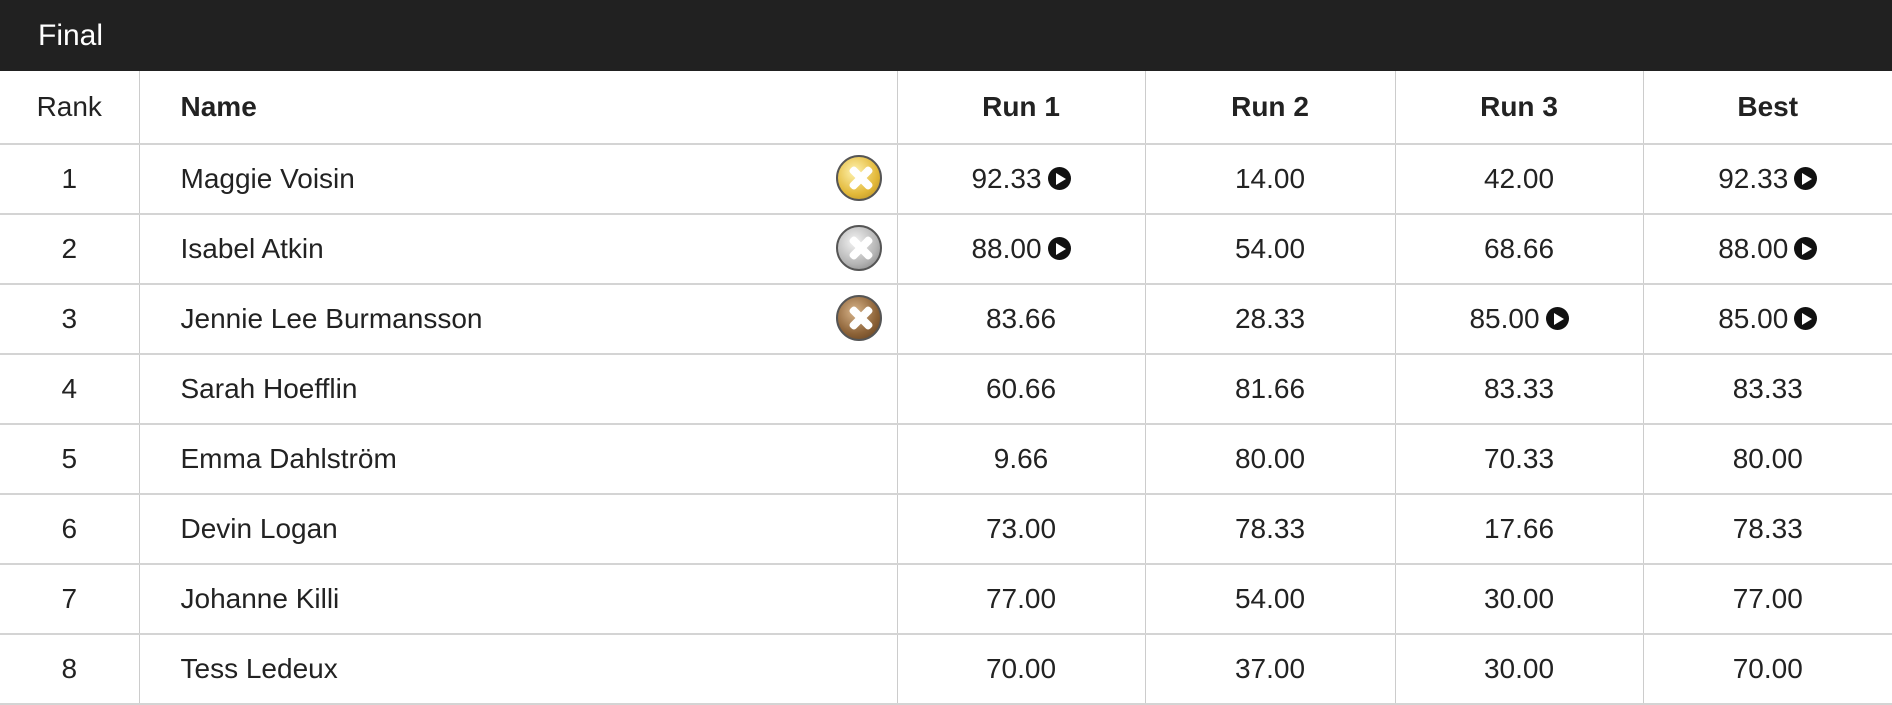 The height and width of the screenshot is (705, 1892). I want to click on header-bar: Final, so click(946, 35).